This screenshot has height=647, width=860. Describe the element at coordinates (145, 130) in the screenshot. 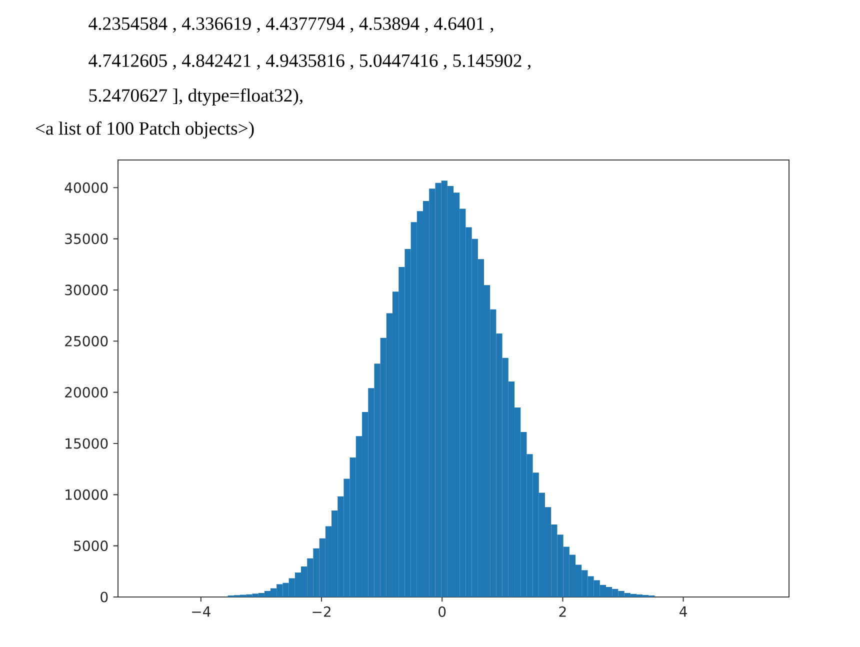

I see `text: <a list of 100 Patch objects>)` at that location.